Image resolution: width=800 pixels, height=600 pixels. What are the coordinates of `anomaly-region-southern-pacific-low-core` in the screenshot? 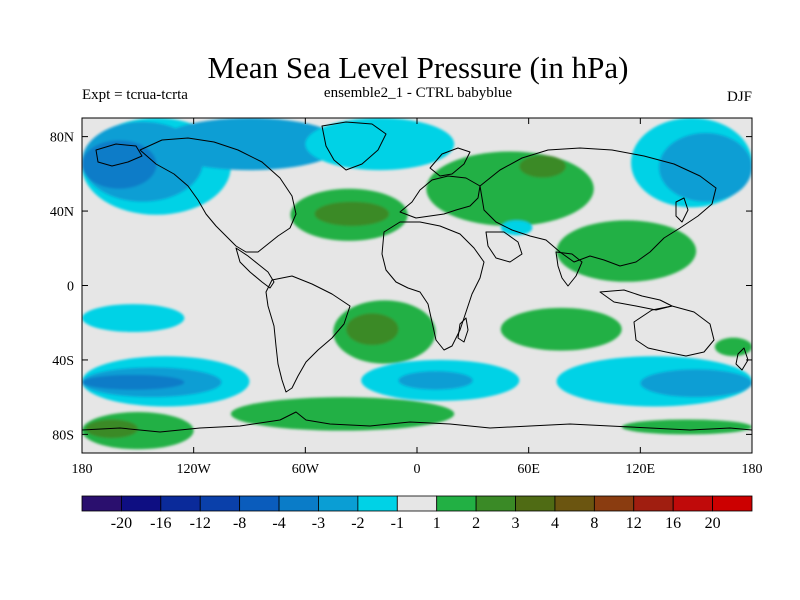 It's located at (133, 382).